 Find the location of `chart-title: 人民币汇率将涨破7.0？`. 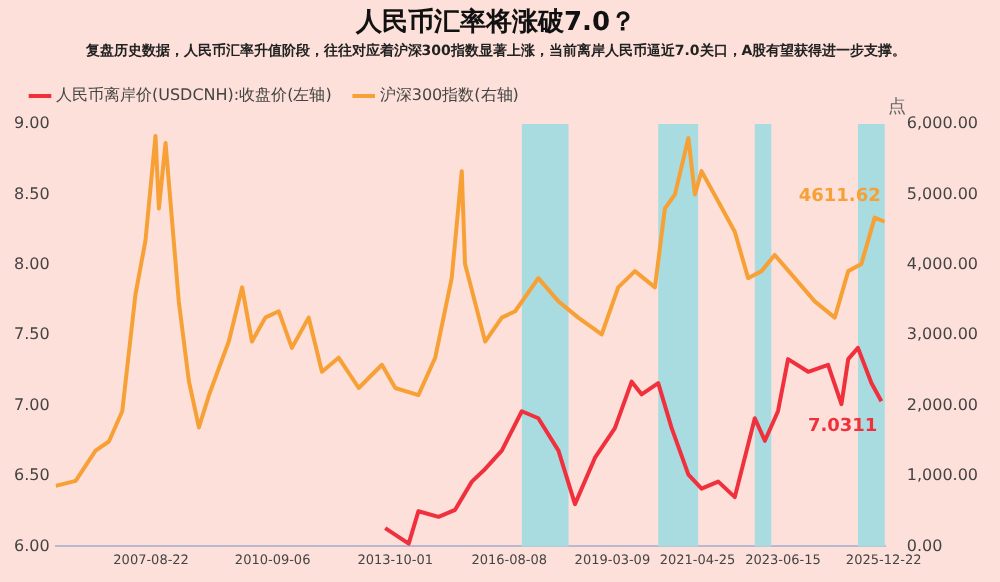

chart-title: 人民币汇率将涨破7.0？ is located at coordinates (495, 22).